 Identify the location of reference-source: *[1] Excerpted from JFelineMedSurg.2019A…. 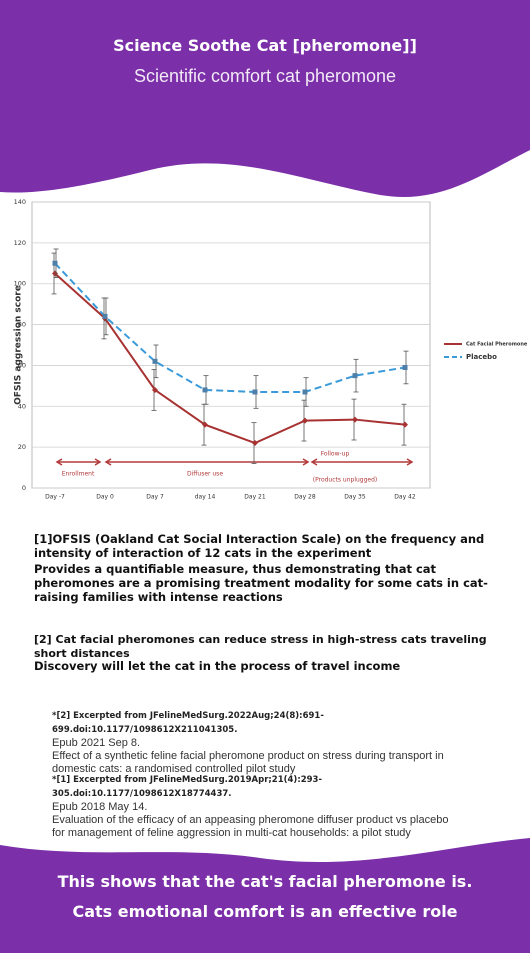
(187, 787).